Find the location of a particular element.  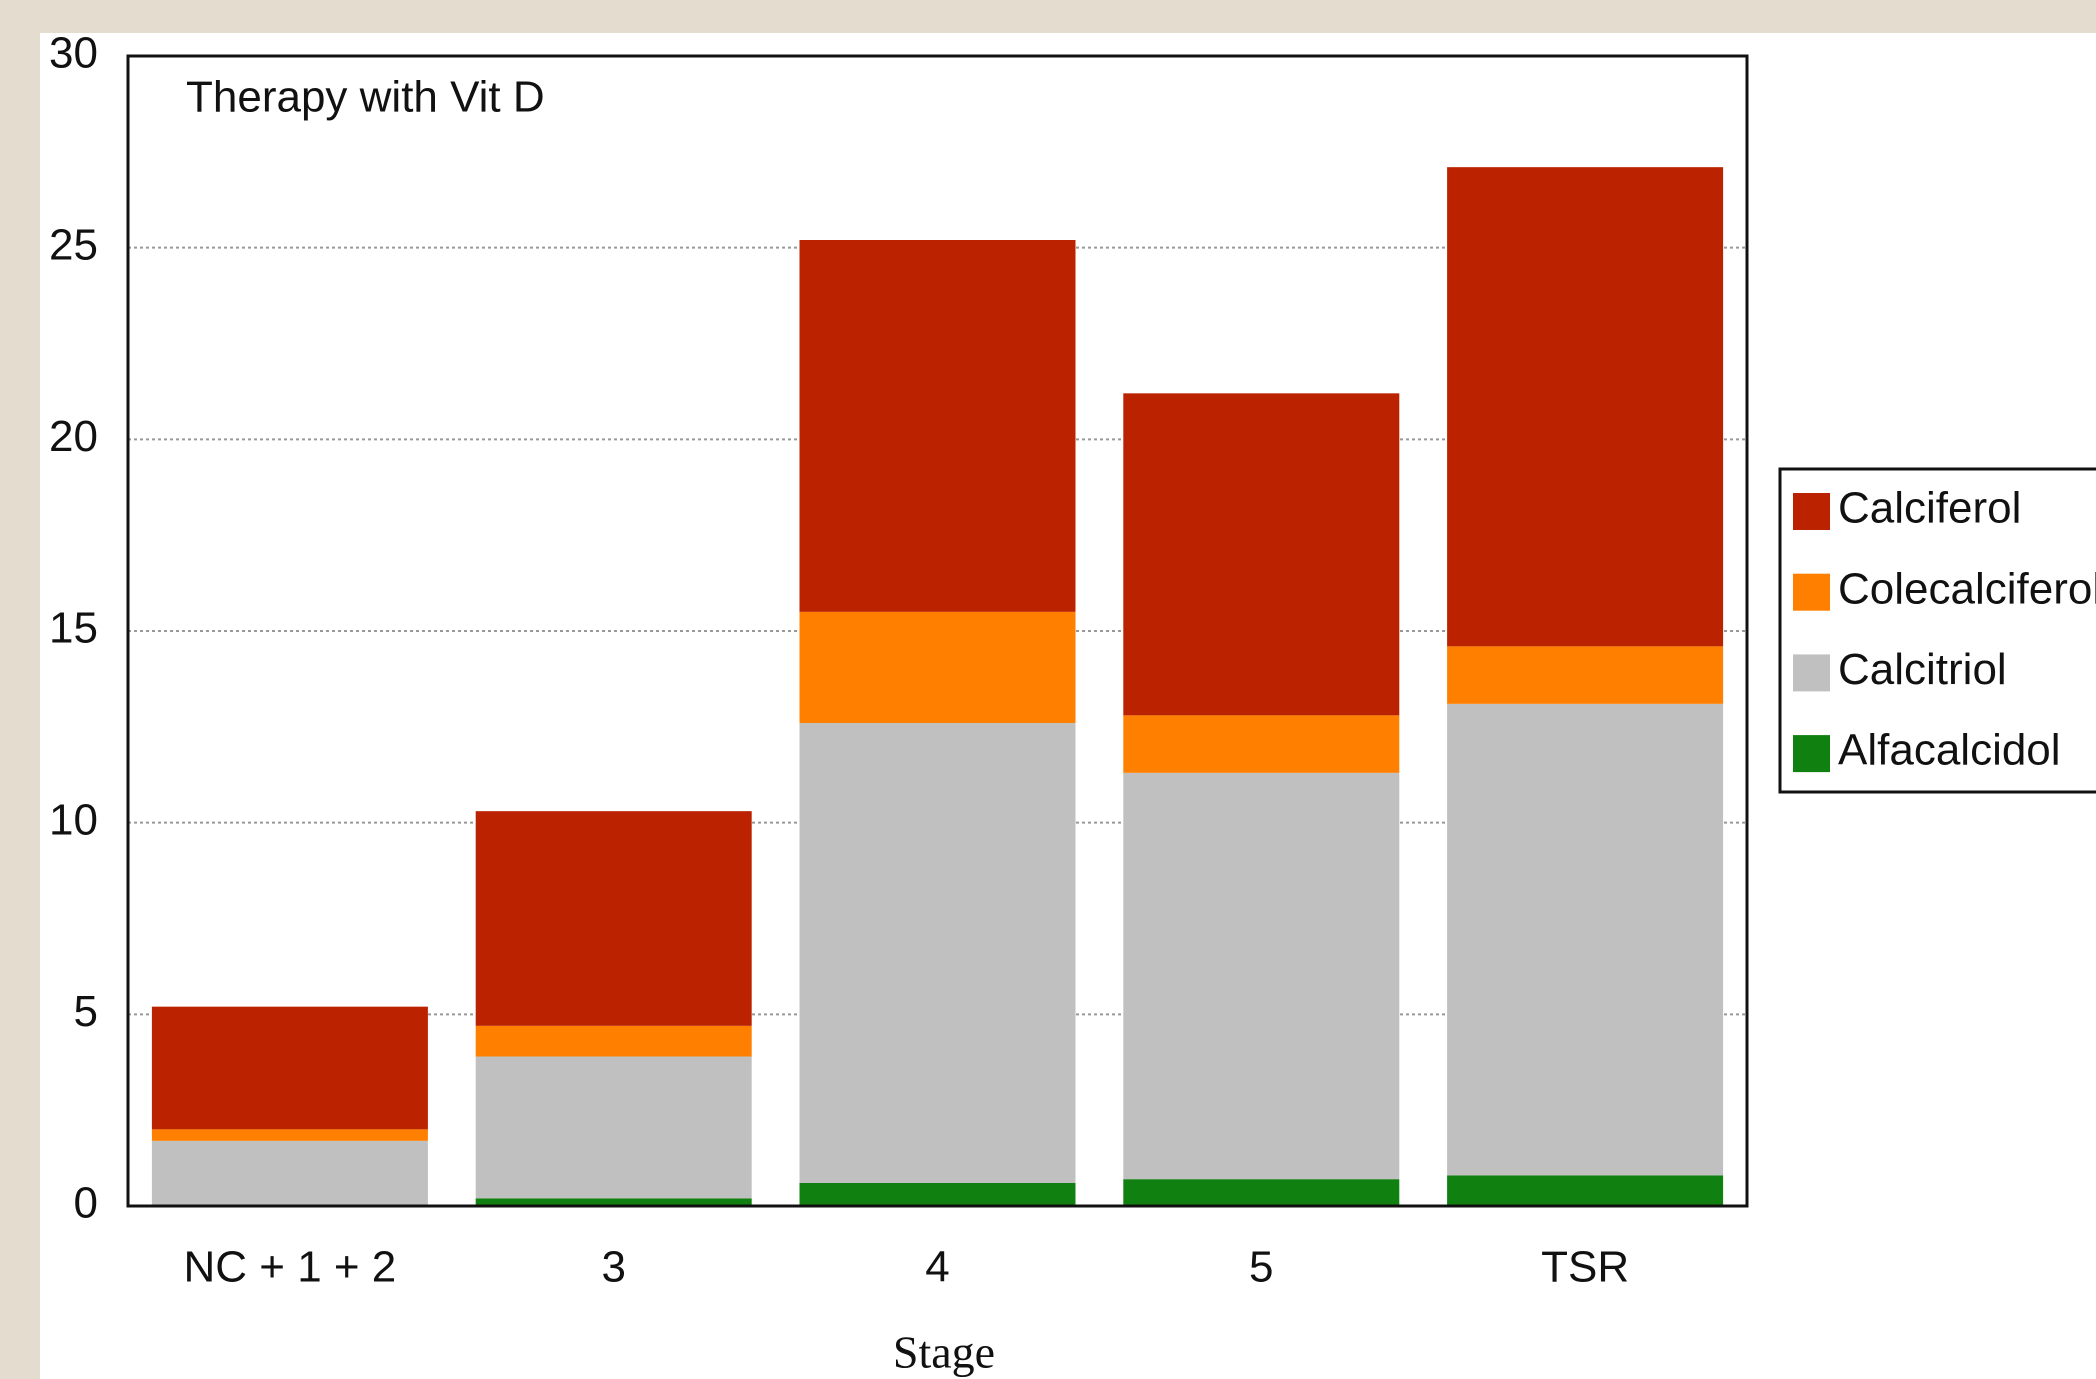

y-tick-label: 30 is located at coordinates (73, 53).